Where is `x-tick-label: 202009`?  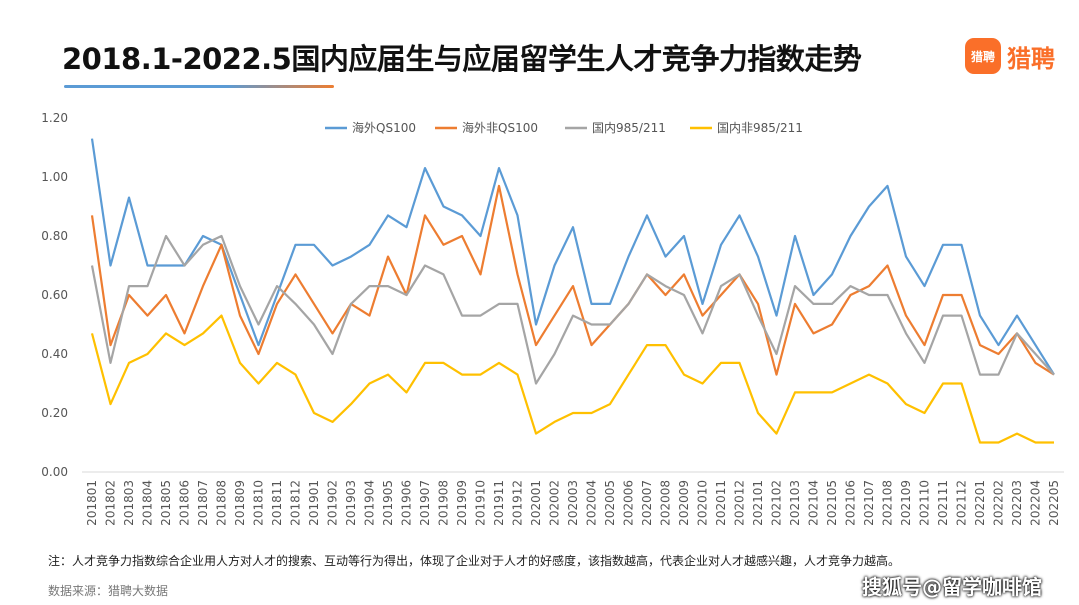 x-tick-label: 202009 is located at coordinates (684, 503).